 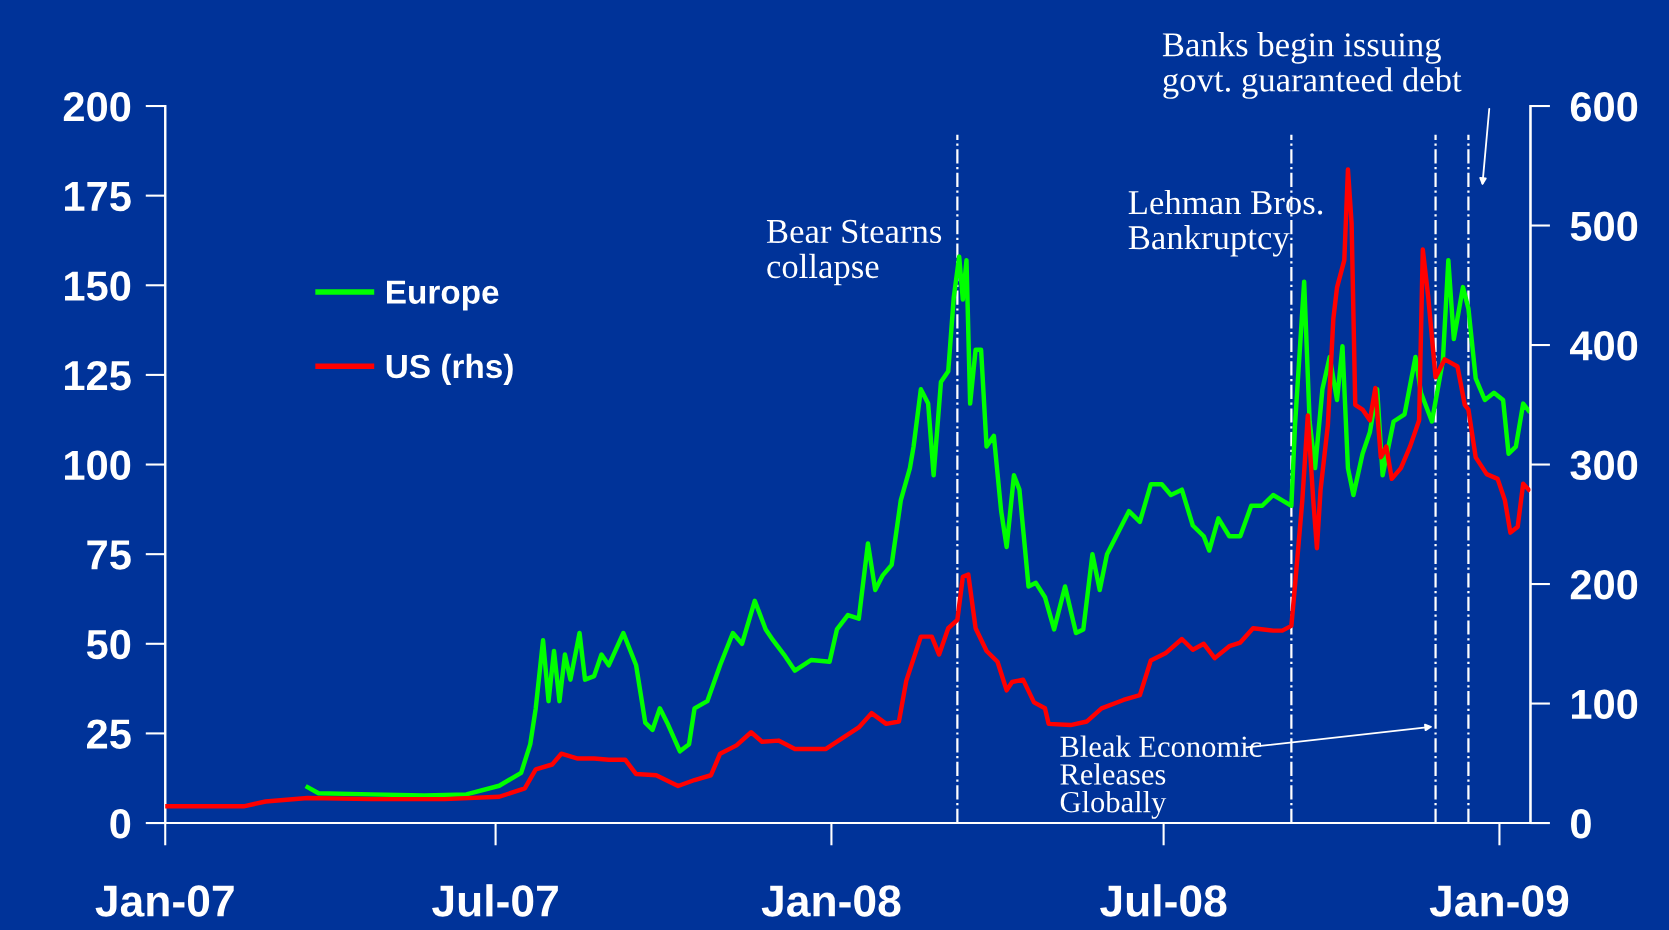 I want to click on y-tick-label: 150, so click(x=98, y=286).